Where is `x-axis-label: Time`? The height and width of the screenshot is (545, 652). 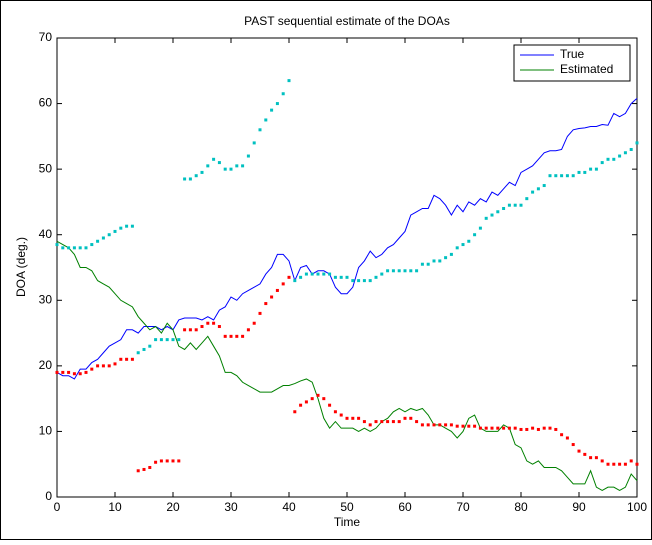 x-axis-label: Time is located at coordinates (347, 522).